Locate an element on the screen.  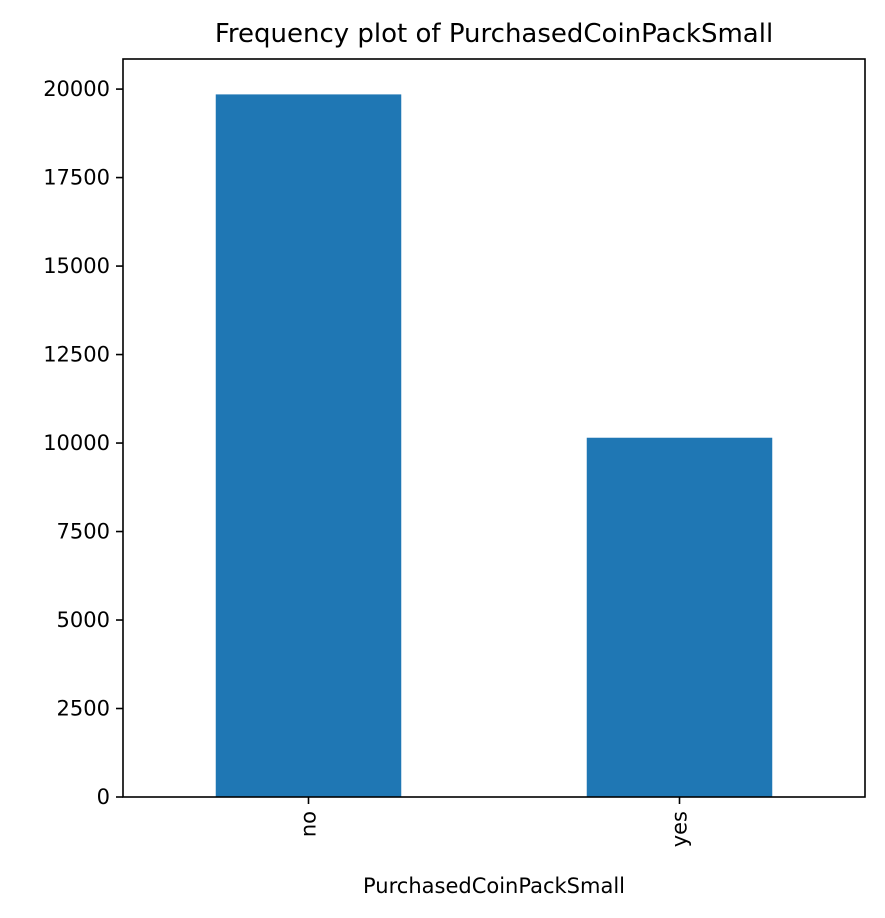
y-tick-label: 12500 is located at coordinates (76, 355).